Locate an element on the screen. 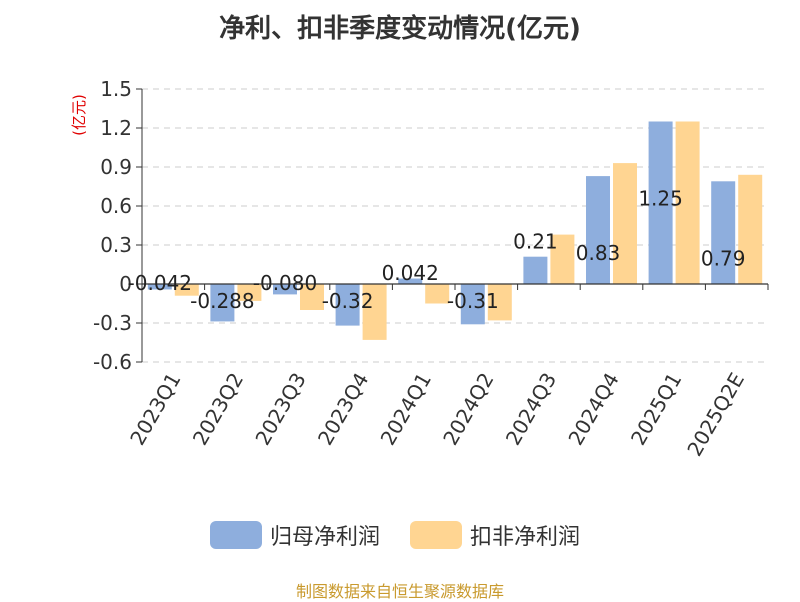 This screenshot has width=800, height=602. y-tick-label: 0 is located at coordinates (125, 284).